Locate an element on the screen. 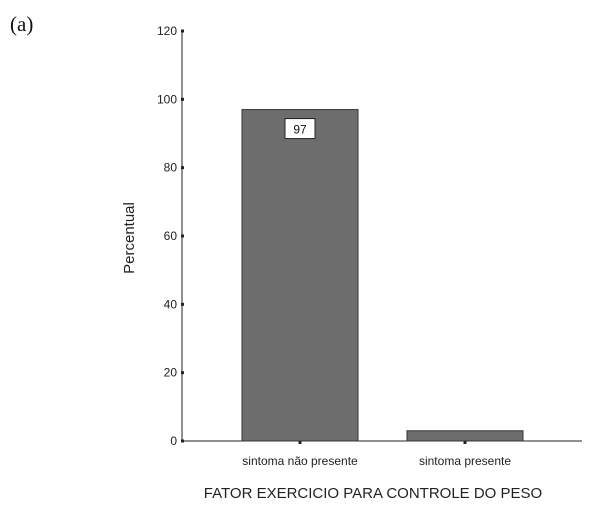 Image resolution: width=602 pixels, height=518 pixels. y-tick-label: 80 is located at coordinates (171, 168).